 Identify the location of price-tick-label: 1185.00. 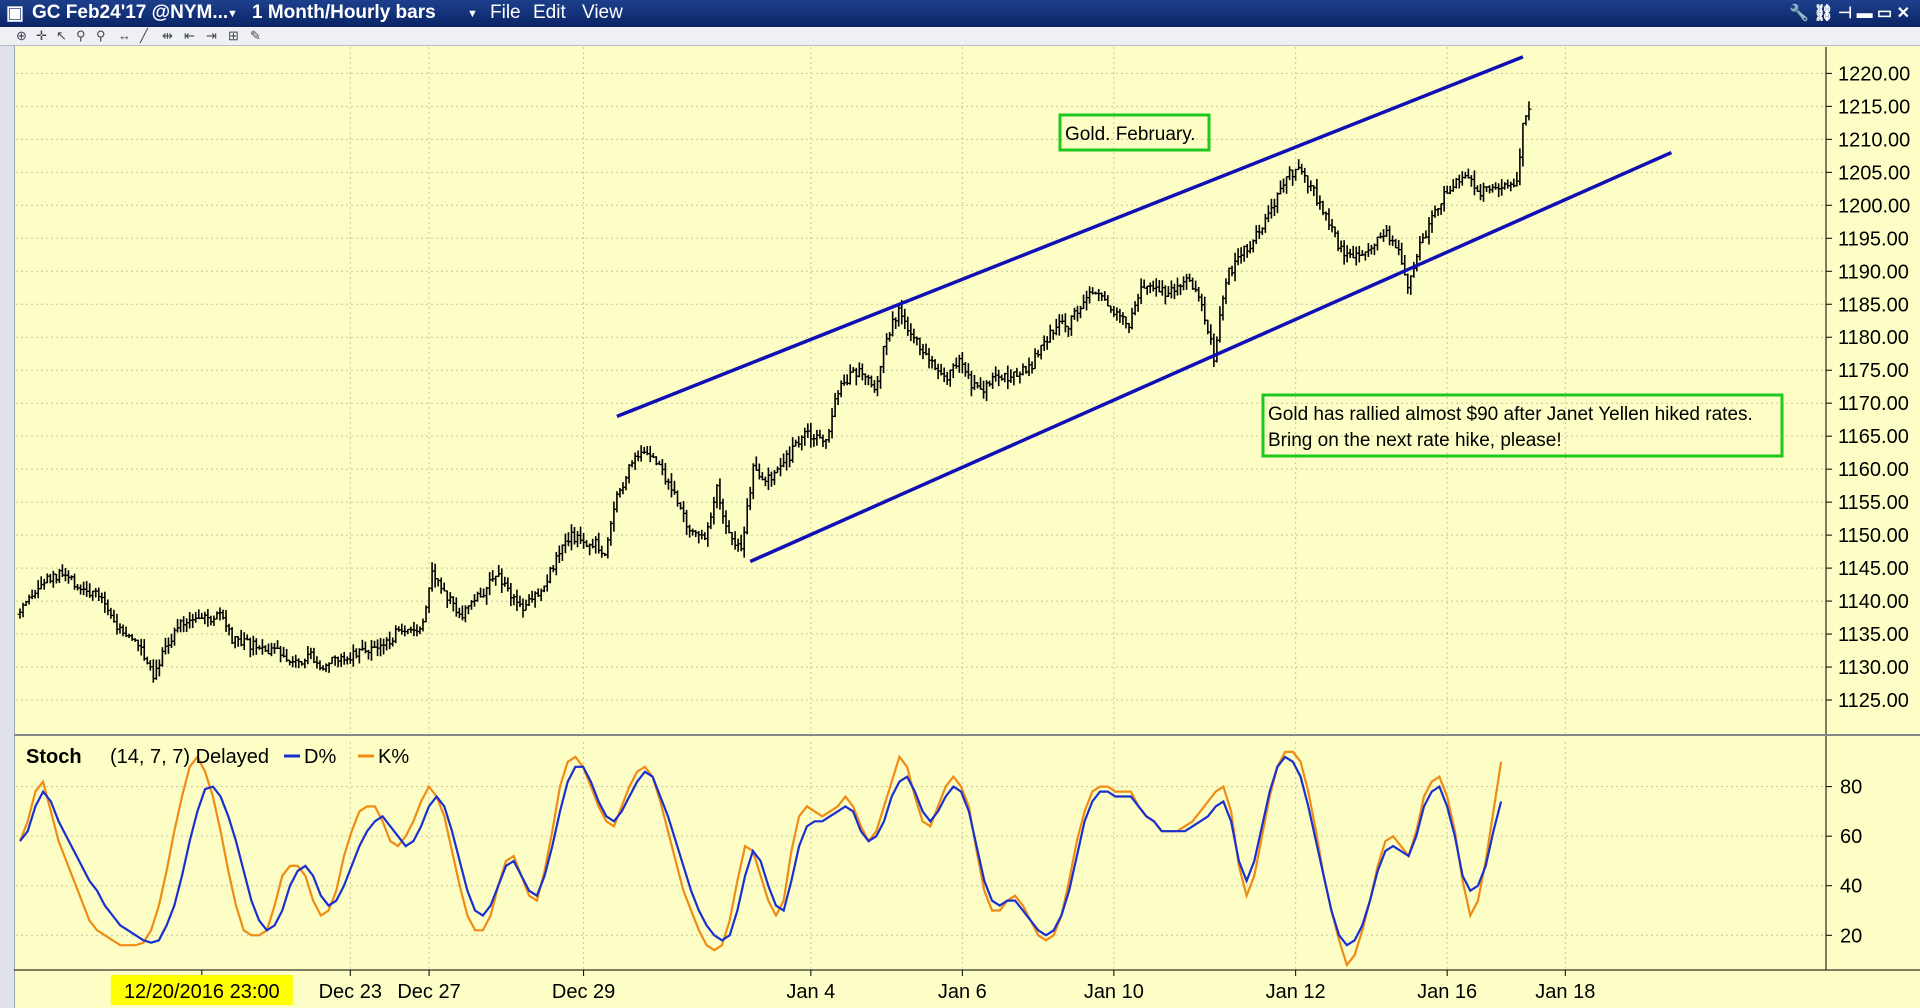
(1873, 305).